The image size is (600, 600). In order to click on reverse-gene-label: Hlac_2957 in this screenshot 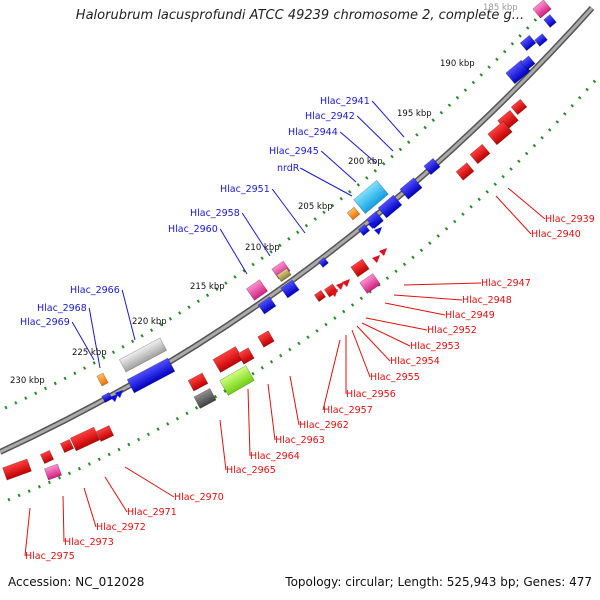, I will do `click(348, 410)`.